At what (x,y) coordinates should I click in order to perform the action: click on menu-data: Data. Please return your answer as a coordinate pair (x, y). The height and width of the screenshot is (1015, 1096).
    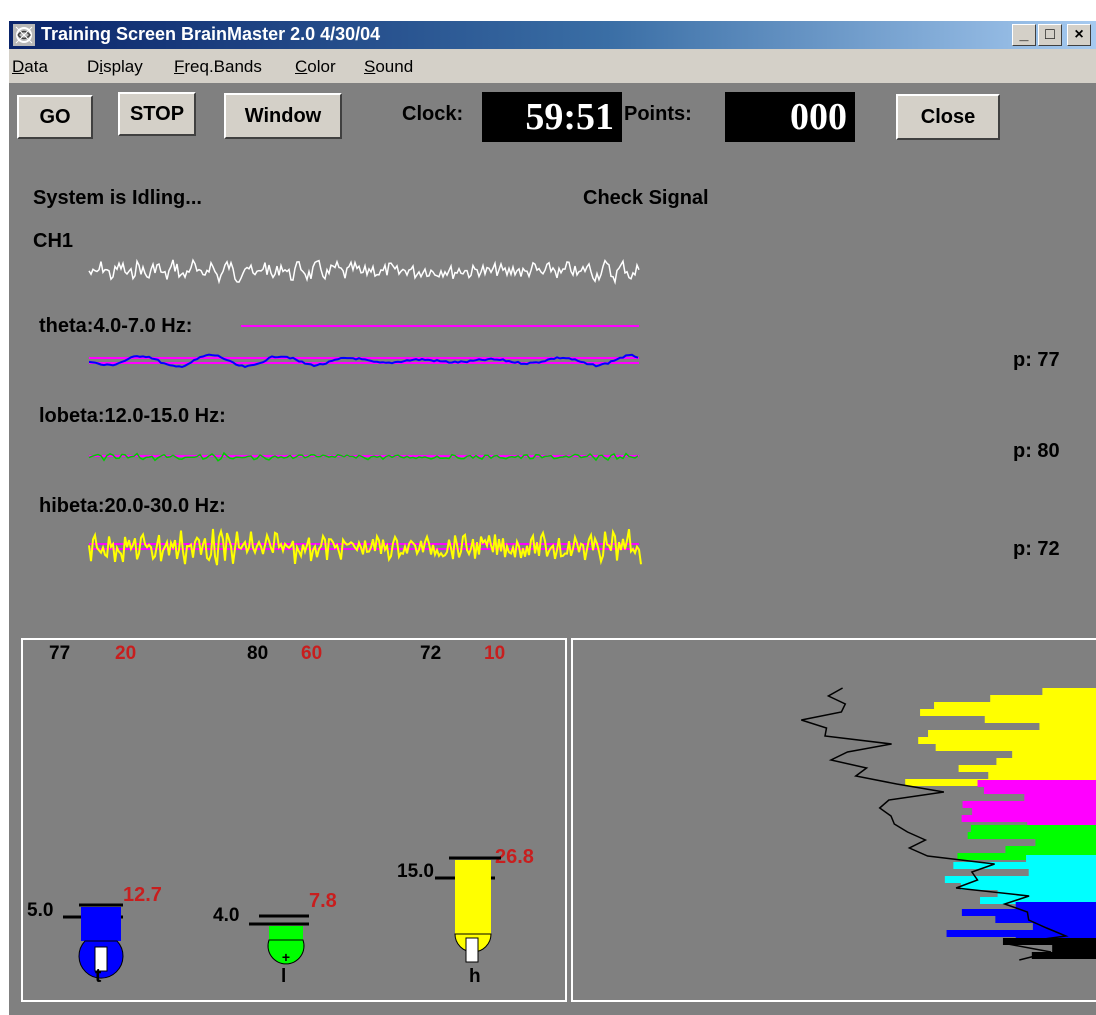
    Looking at the image, I should click on (30, 66).